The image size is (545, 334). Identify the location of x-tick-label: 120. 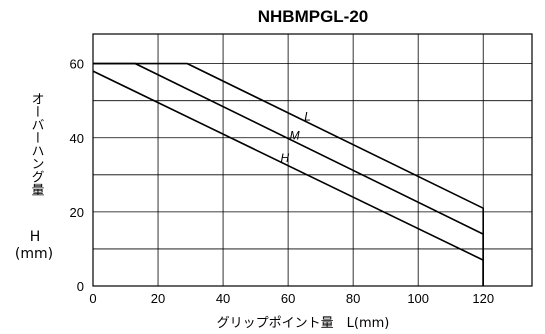
(483, 298).